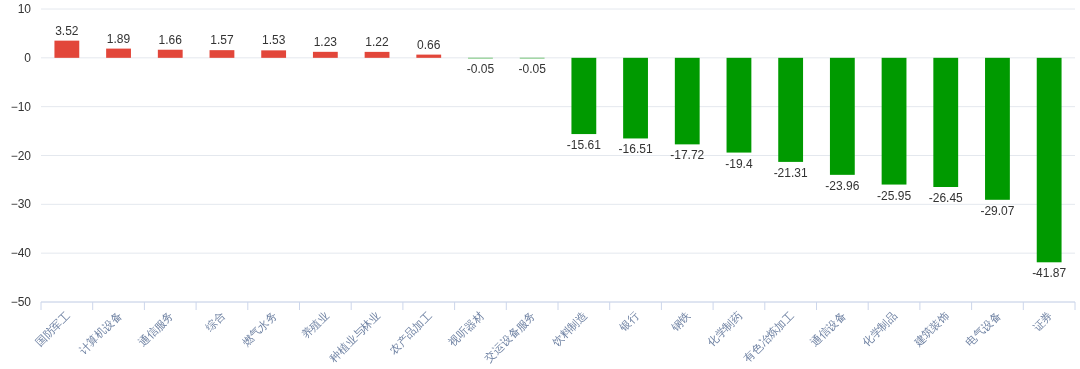  I want to click on x-tick-label: 国防军工, so click(52, 328).